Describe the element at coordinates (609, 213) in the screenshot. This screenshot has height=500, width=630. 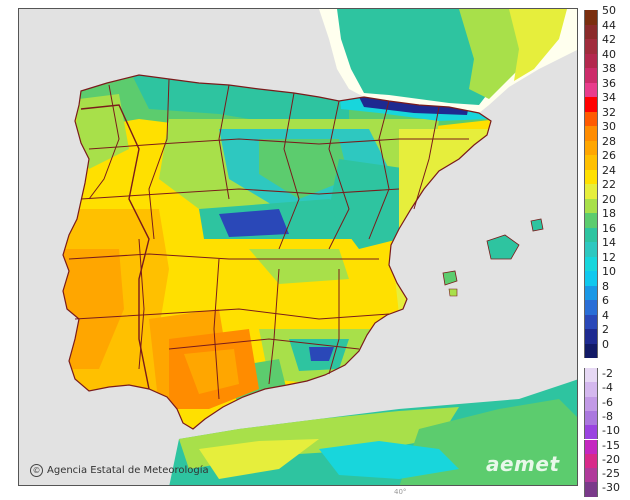
I see `legend-label: 18` at that location.